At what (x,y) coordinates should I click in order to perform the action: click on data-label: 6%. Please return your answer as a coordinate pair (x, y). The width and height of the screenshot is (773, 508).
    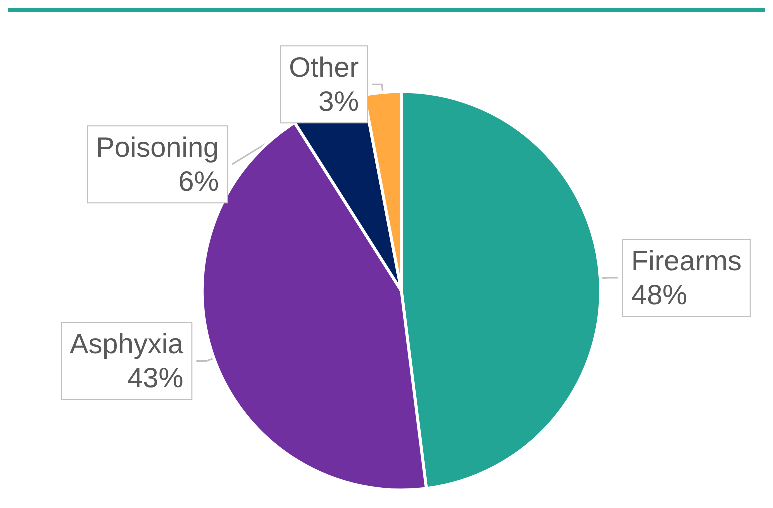
    Looking at the image, I should click on (199, 182).